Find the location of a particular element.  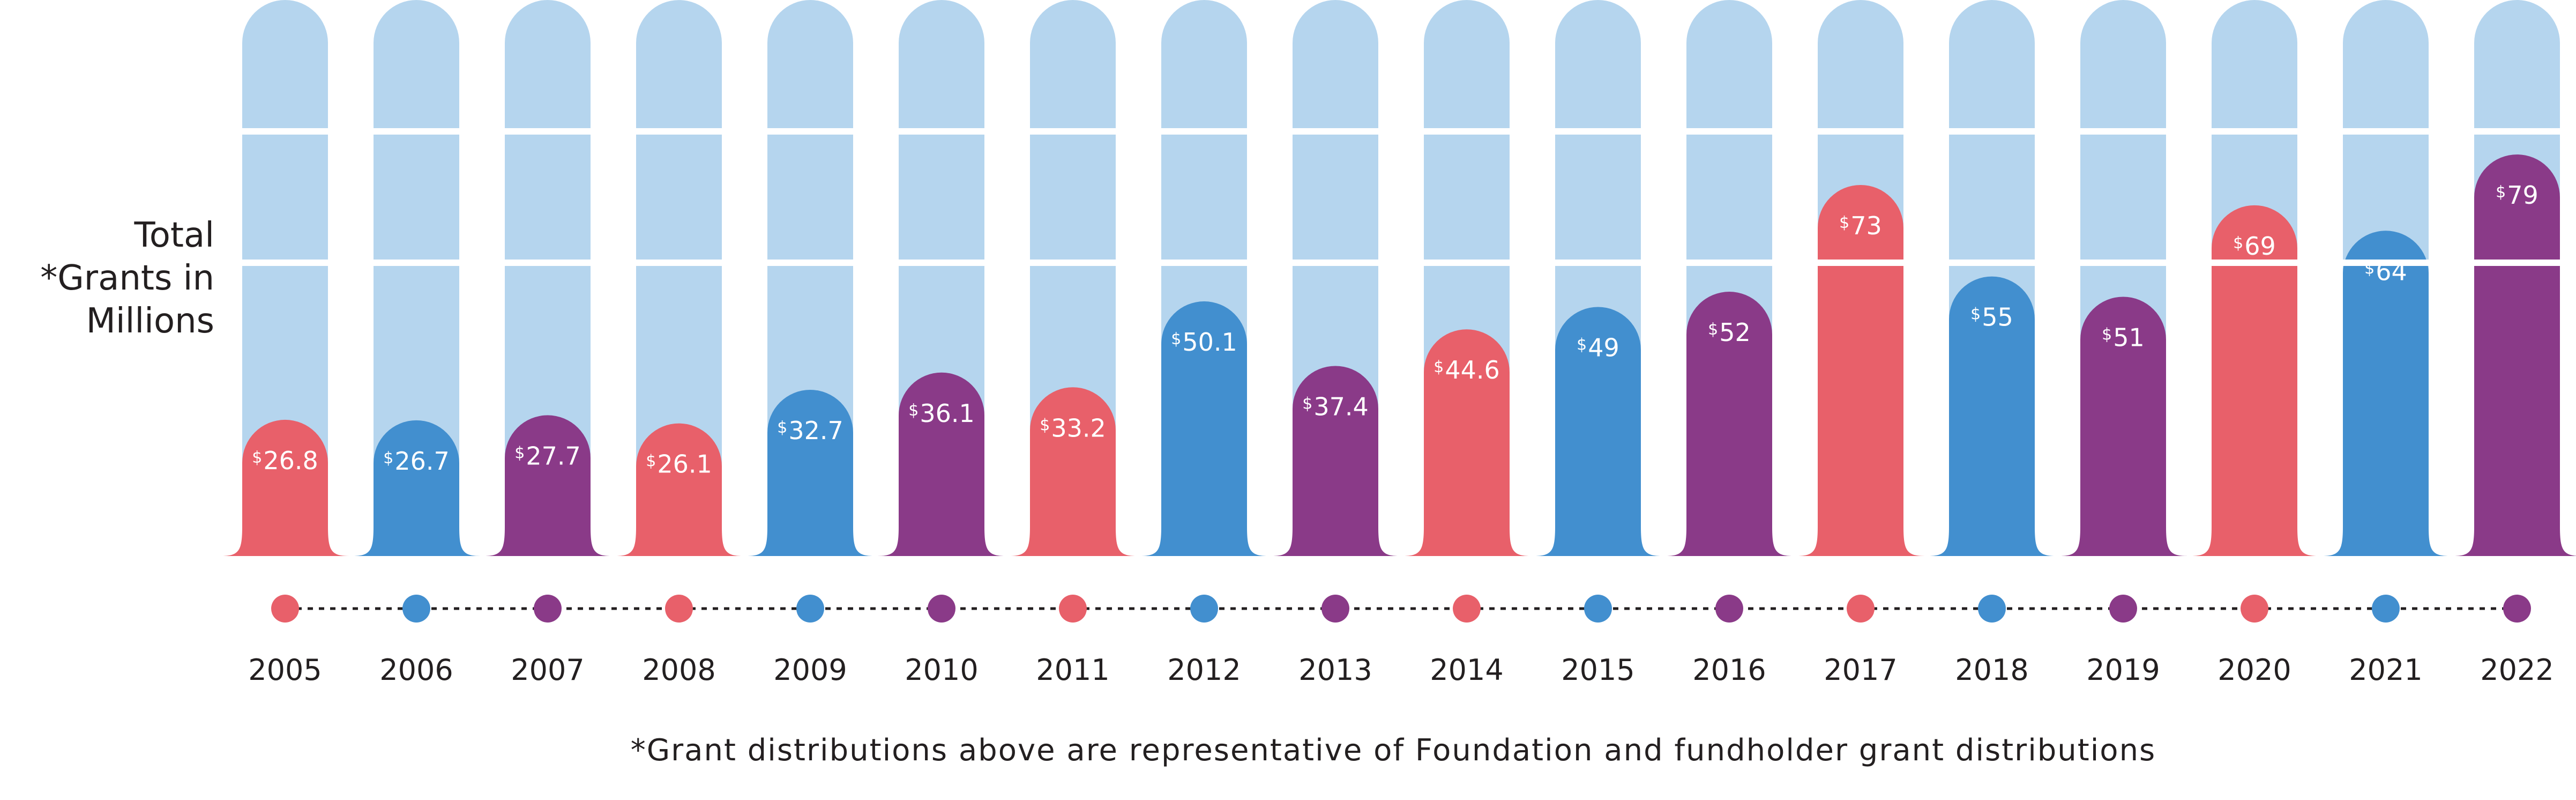

bar-value-label-2017: $73 is located at coordinates (1861, 225).